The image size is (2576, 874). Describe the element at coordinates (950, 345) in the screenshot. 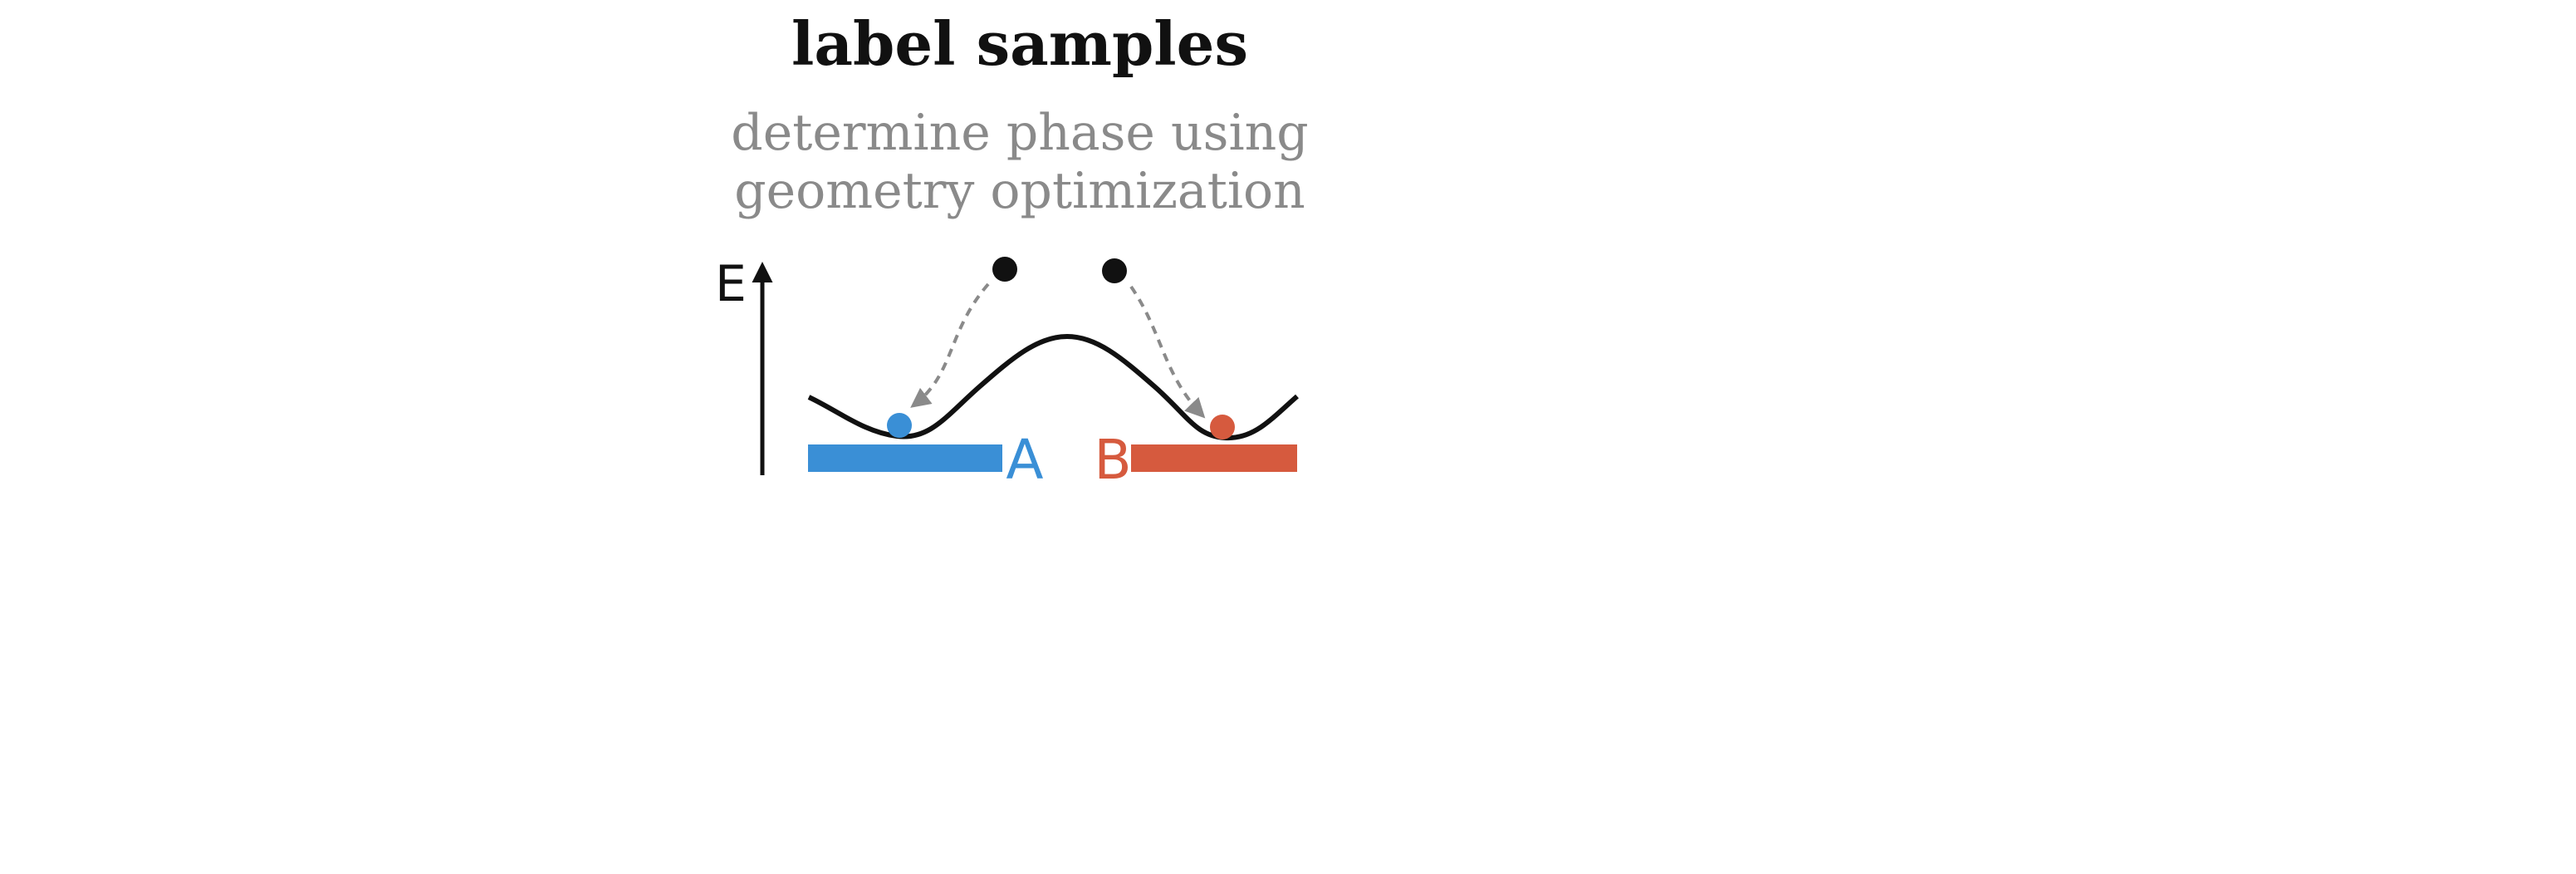

I see `optimization-arrow-left` at that location.